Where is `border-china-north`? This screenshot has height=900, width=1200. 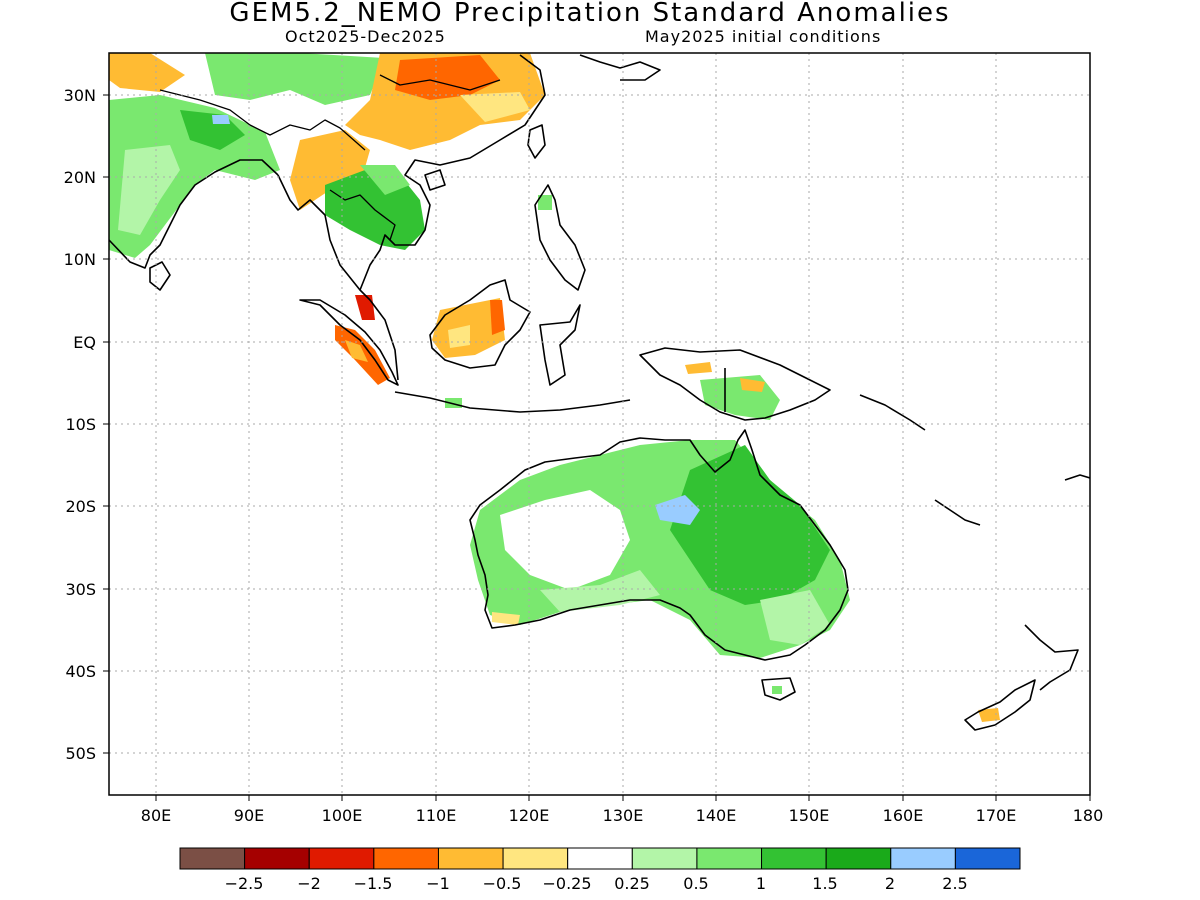 border-china-north is located at coordinates (440, 82).